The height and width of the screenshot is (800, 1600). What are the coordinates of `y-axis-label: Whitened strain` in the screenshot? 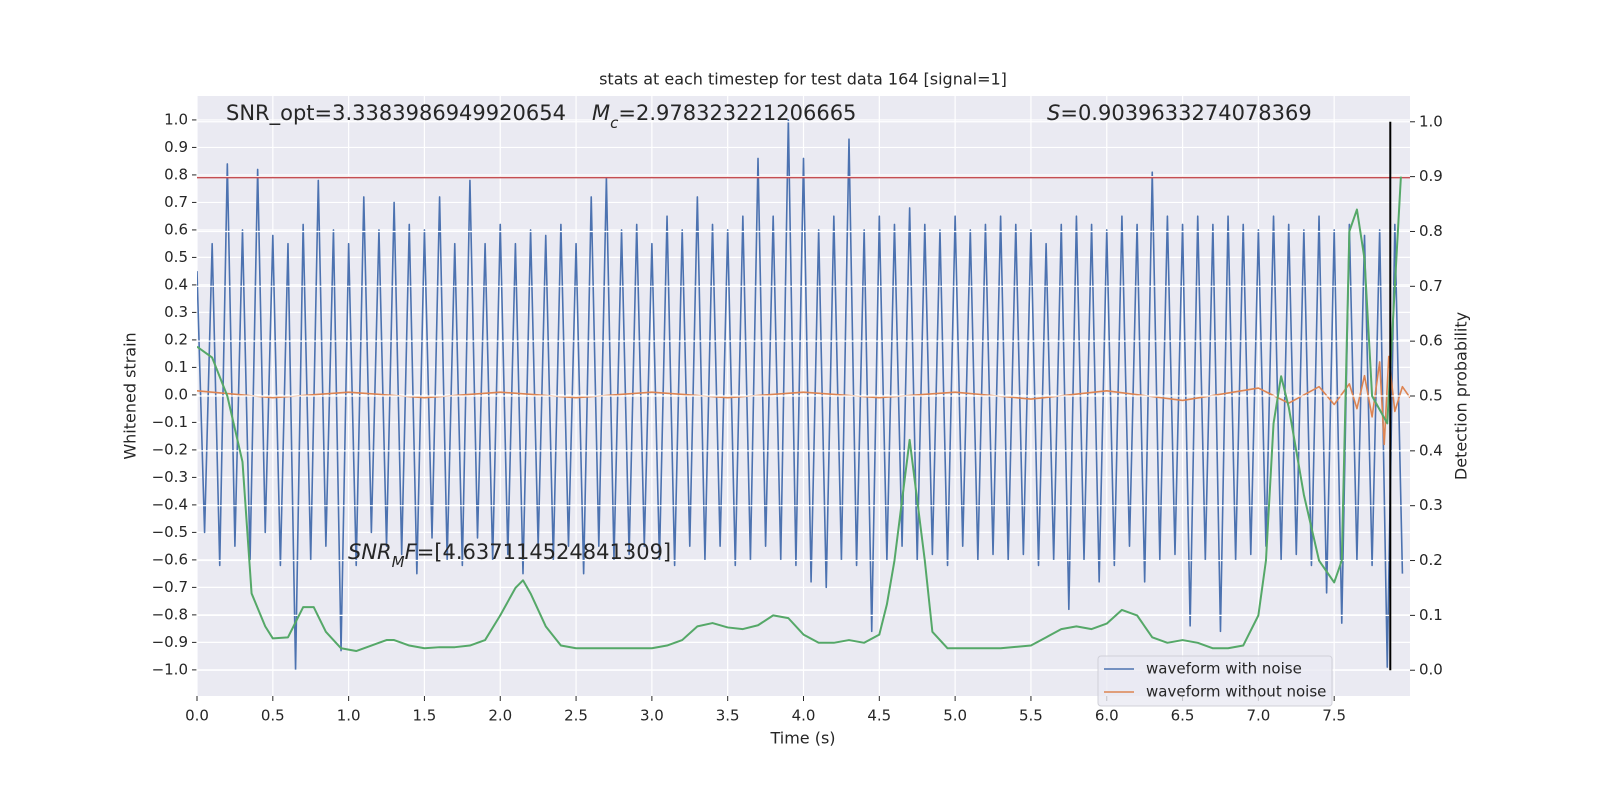 It's located at (130, 395).